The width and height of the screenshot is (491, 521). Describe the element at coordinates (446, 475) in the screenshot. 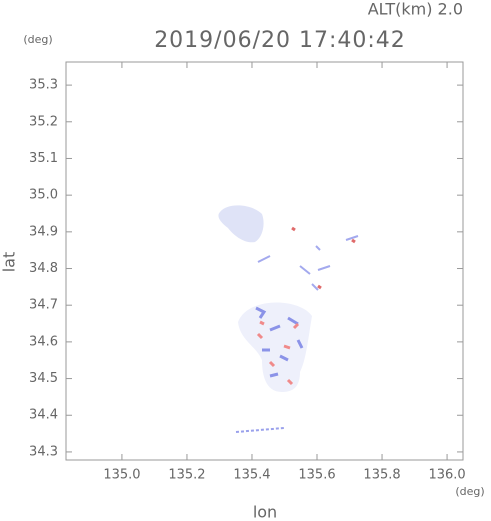

I see `x-tick-label: 136.0` at that location.